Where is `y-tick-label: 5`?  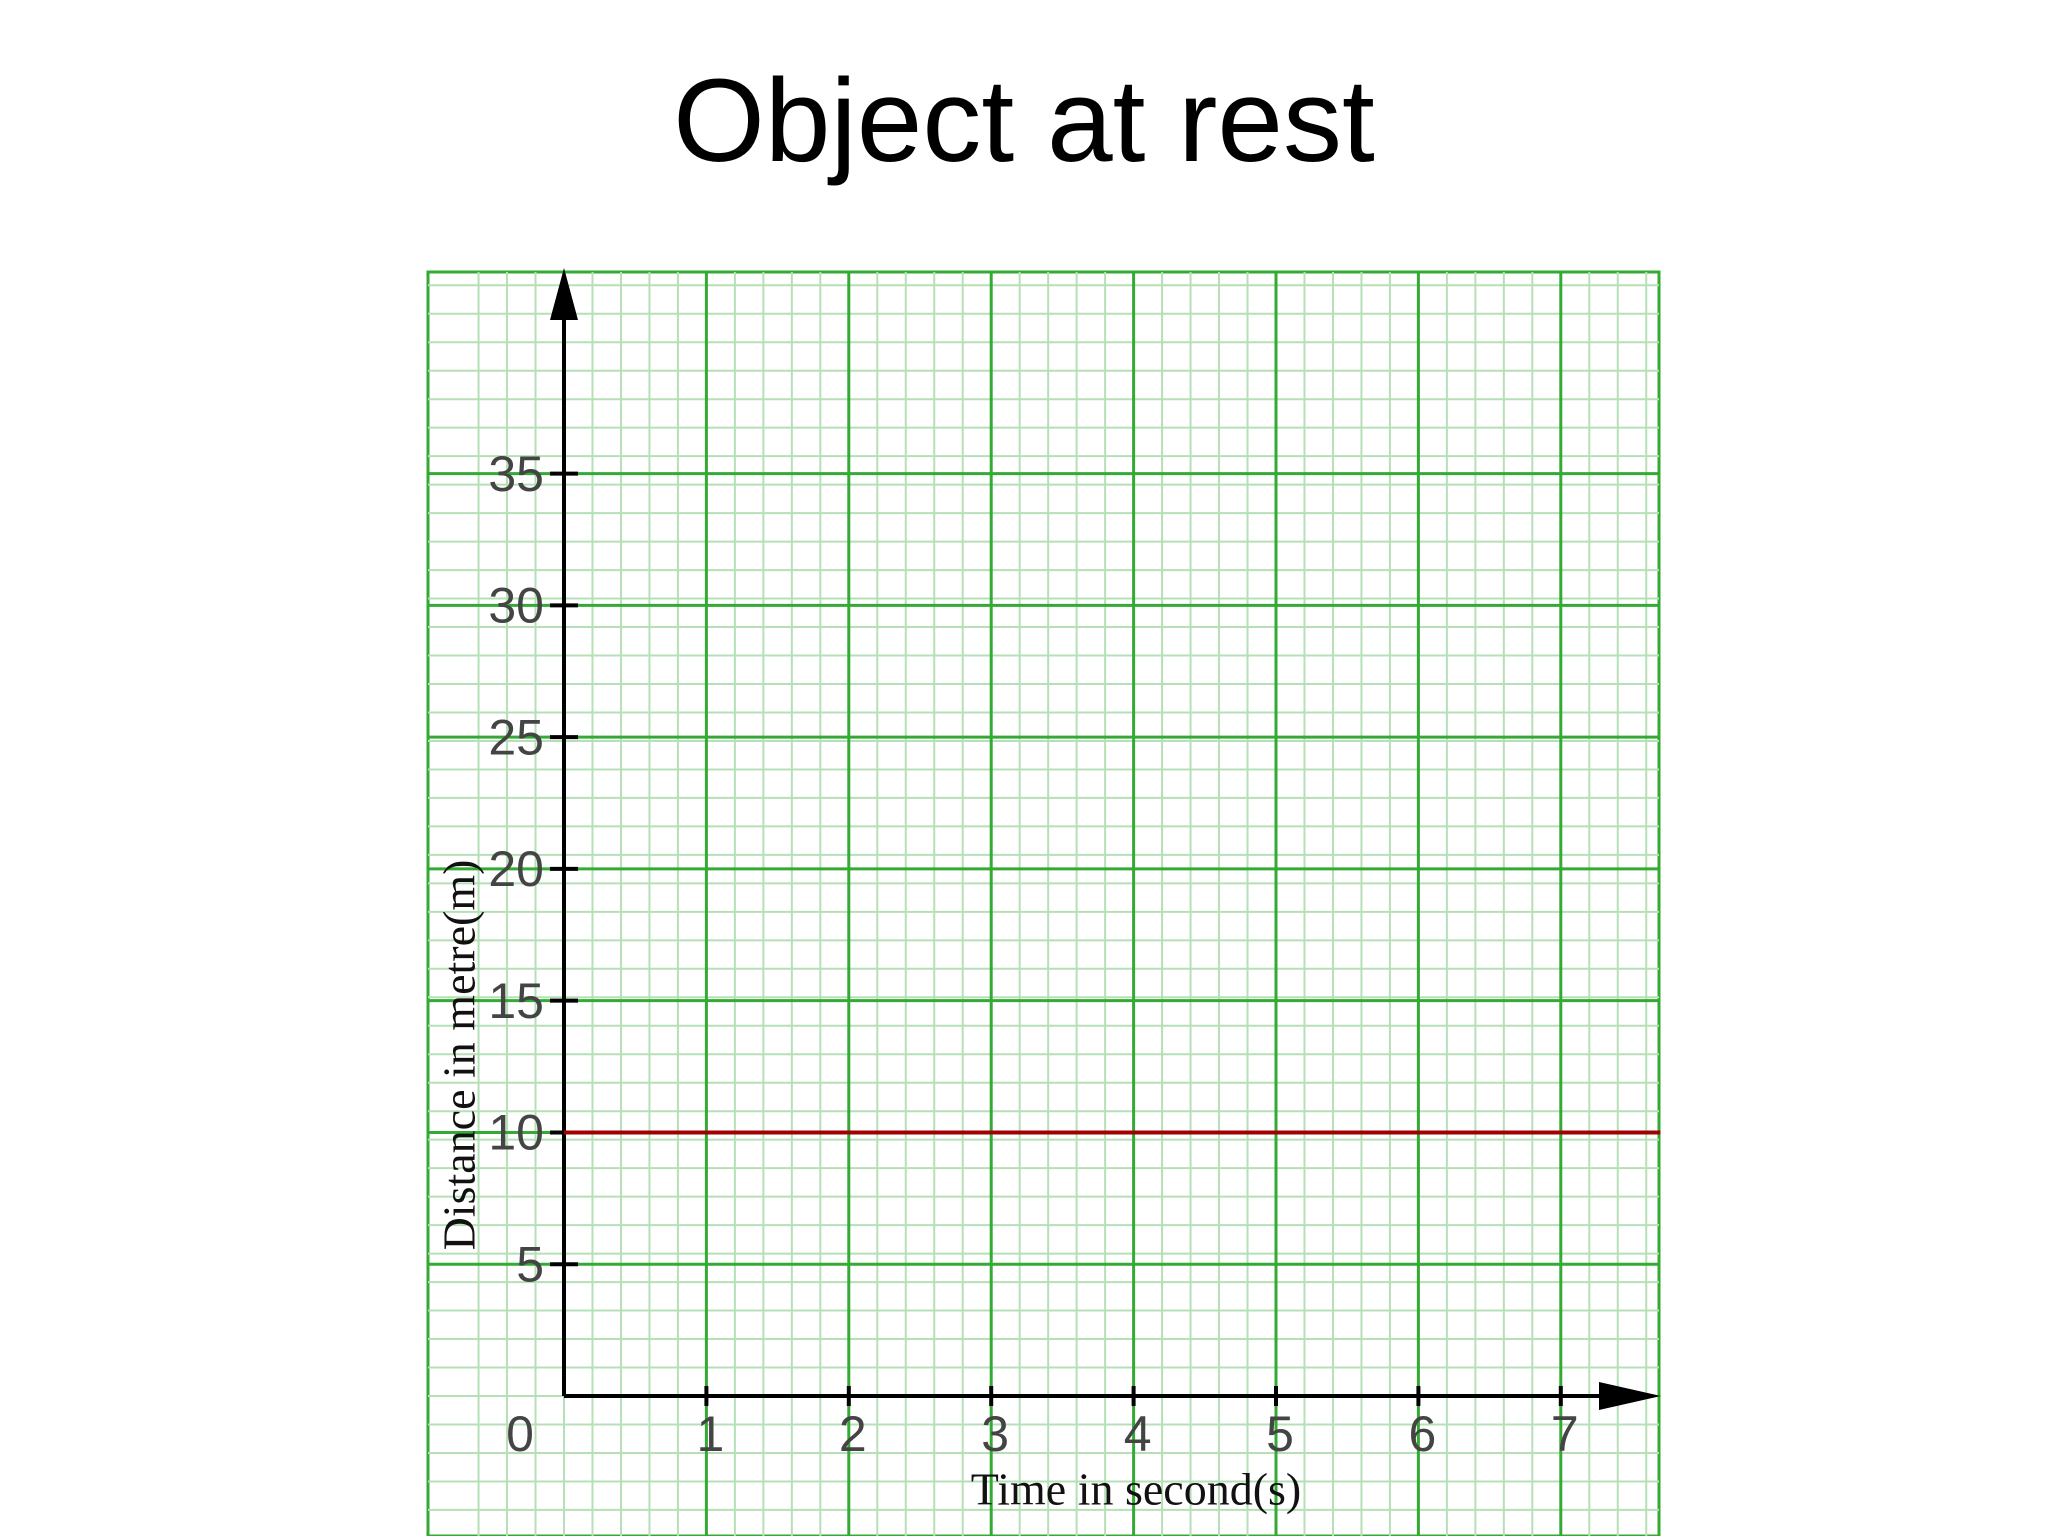
y-tick-label: 5 is located at coordinates (530, 1264).